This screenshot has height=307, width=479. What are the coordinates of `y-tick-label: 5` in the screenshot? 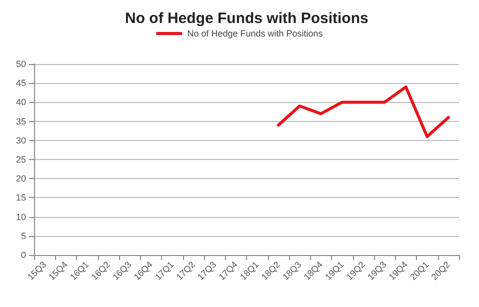 It's located at (23, 235).